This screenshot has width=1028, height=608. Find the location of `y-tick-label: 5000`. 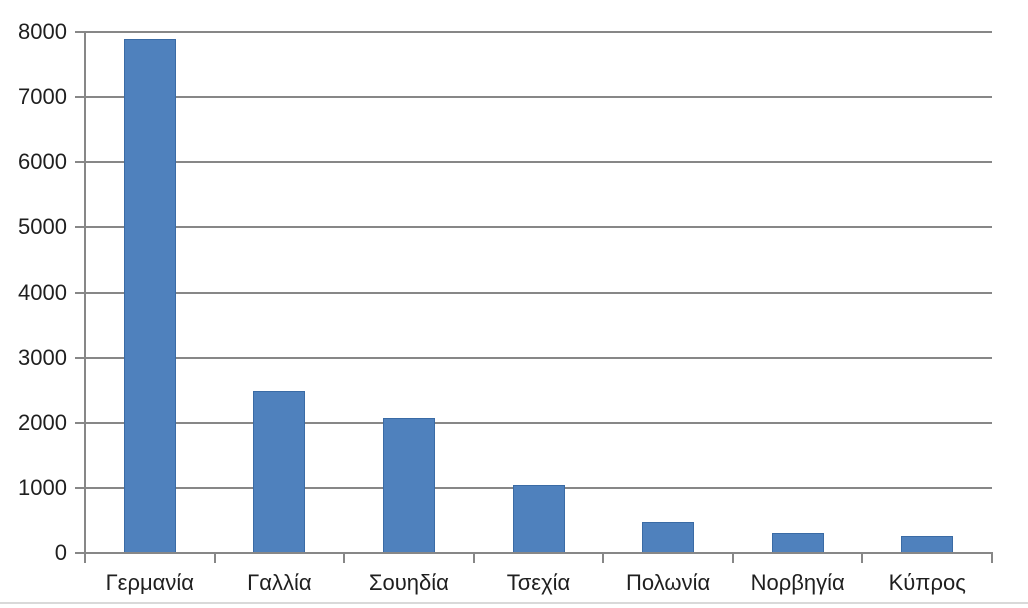

y-tick-label: 5000 is located at coordinates (42, 227).